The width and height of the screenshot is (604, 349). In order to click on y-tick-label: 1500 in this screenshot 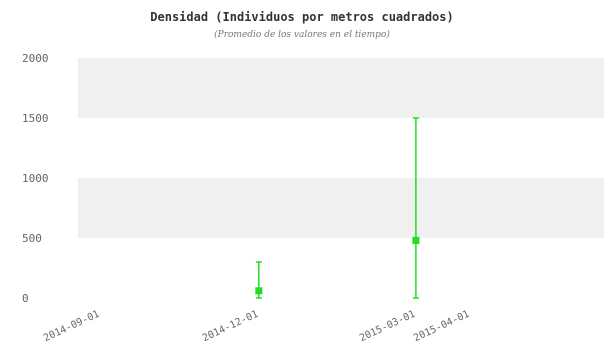, I will do `click(35, 118)`.